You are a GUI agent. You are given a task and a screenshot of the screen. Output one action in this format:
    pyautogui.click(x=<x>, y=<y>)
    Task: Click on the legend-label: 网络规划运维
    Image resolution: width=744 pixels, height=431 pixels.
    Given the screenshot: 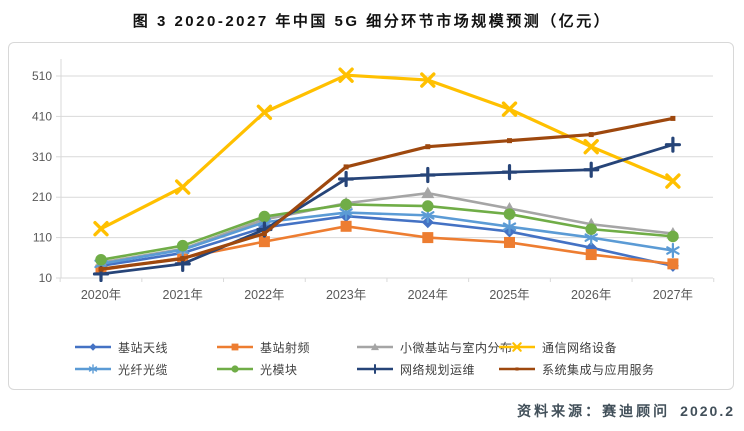 What is the action you would take?
    pyautogui.click(x=438, y=369)
    